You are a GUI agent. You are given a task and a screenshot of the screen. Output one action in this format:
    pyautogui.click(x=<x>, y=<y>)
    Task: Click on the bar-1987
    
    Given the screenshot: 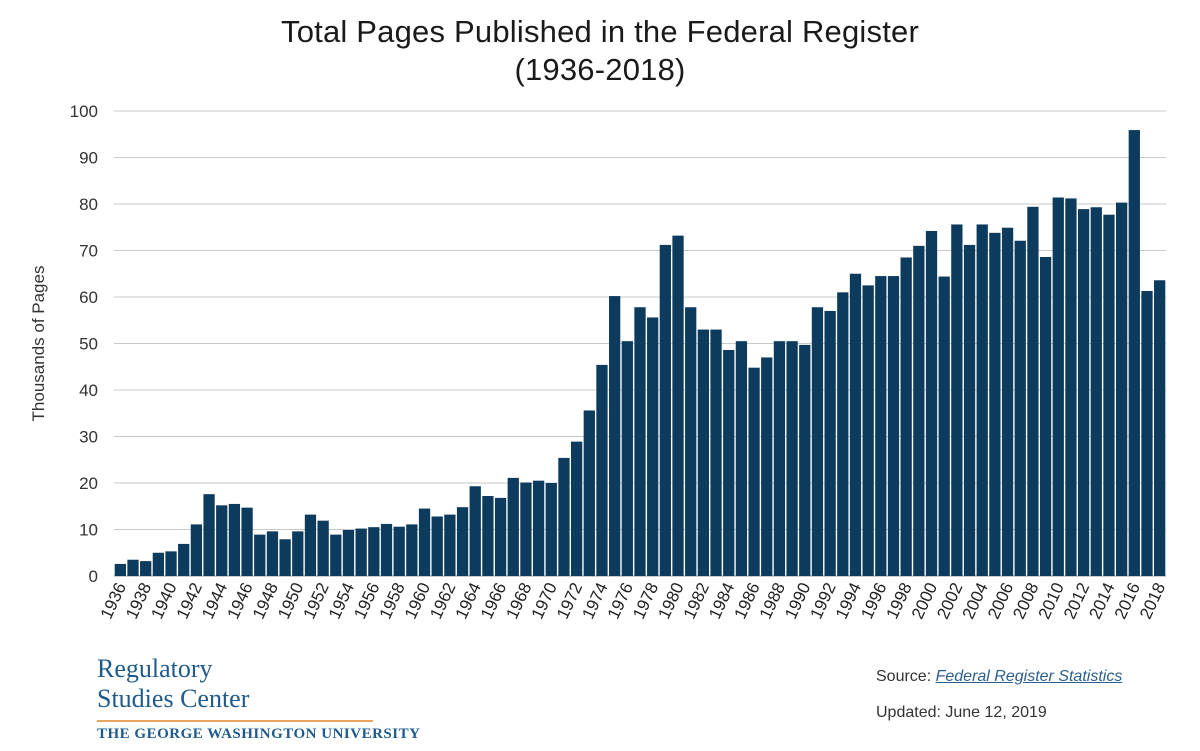 What is the action you would take?
    pyautogui.click(x=767, y=466)
    